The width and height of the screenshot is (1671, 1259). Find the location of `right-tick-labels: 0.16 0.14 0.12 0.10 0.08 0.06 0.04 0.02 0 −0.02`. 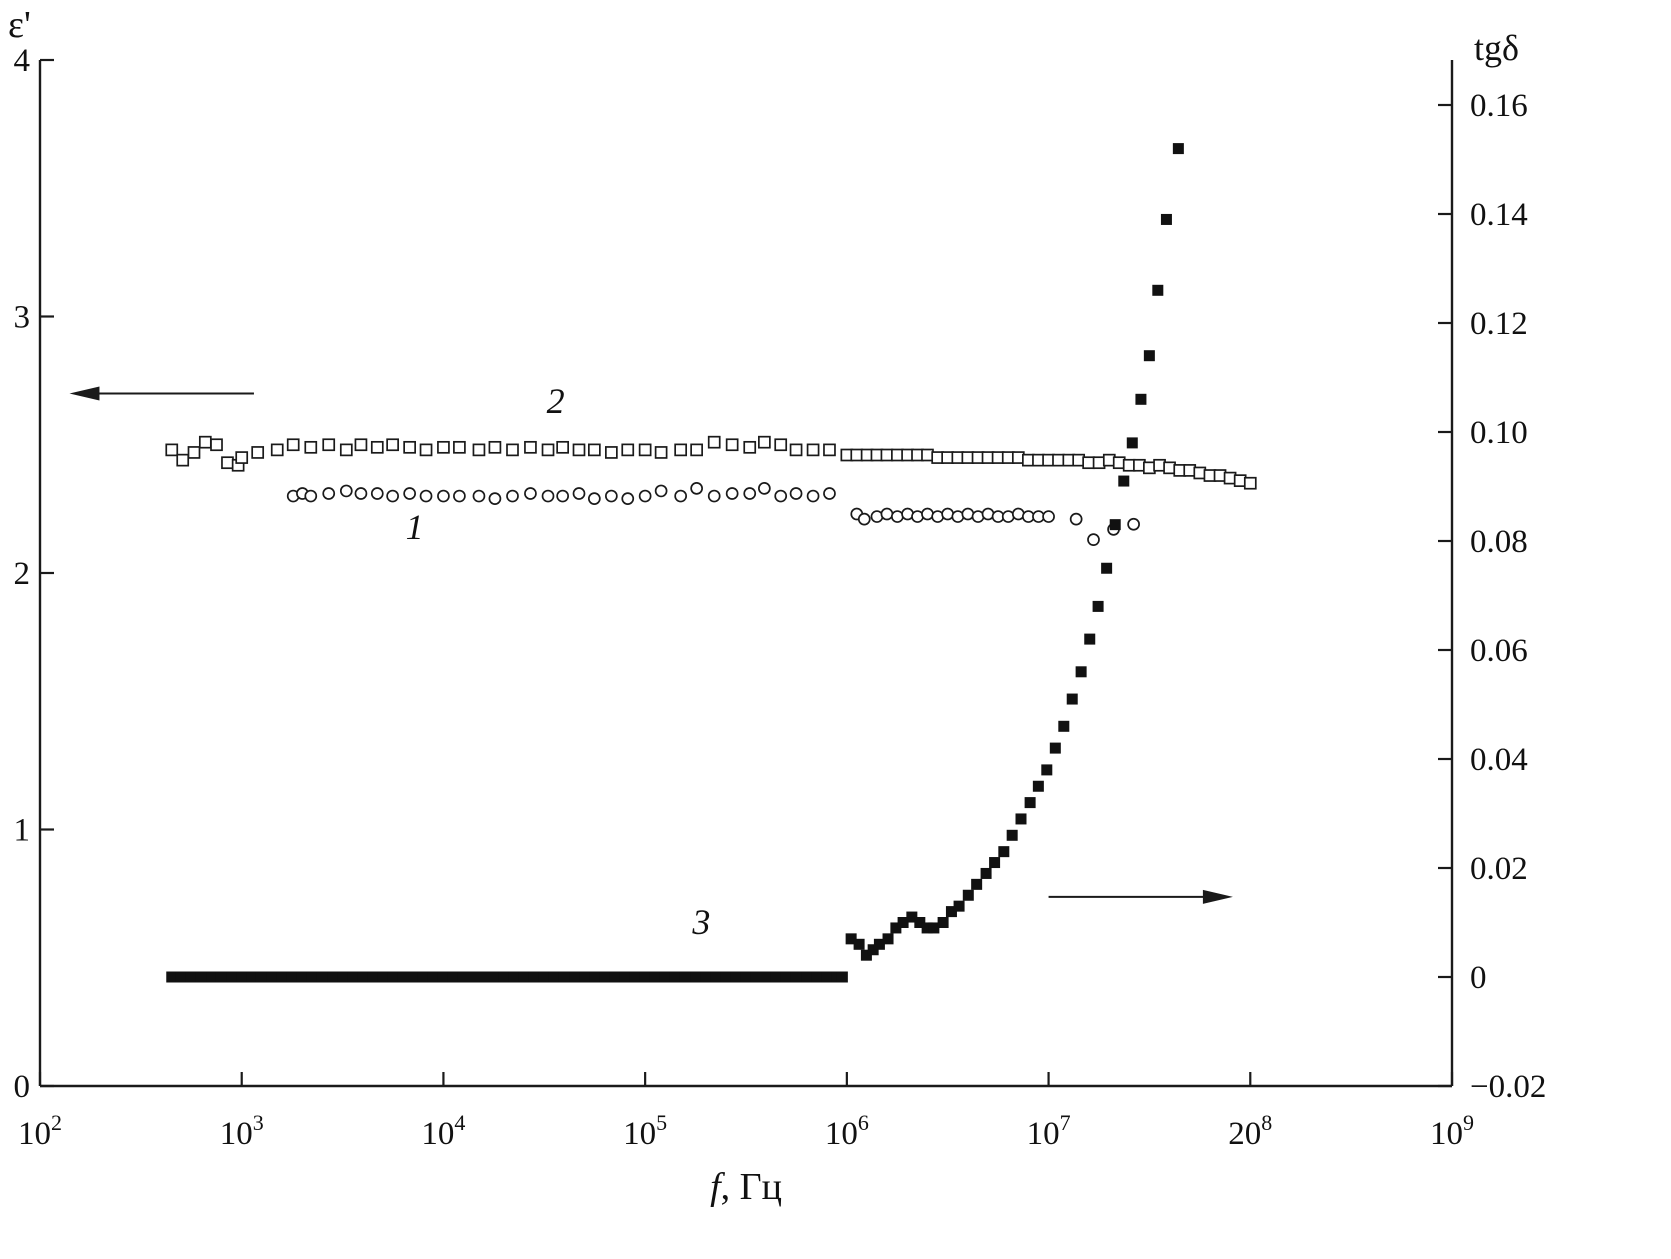

right-tick-labels: 0.16 0.14 0.12 0.10 0.08 0.06 0.04 0.02 0 −0.02 is located at coordinates (1508, 596).